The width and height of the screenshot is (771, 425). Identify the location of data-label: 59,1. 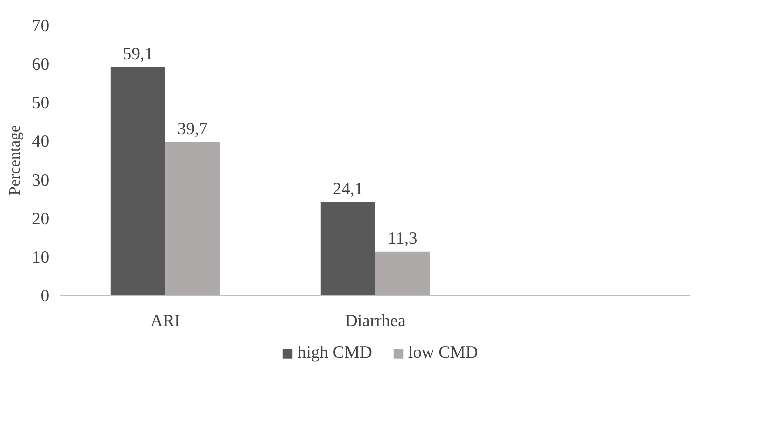
(138, 54).